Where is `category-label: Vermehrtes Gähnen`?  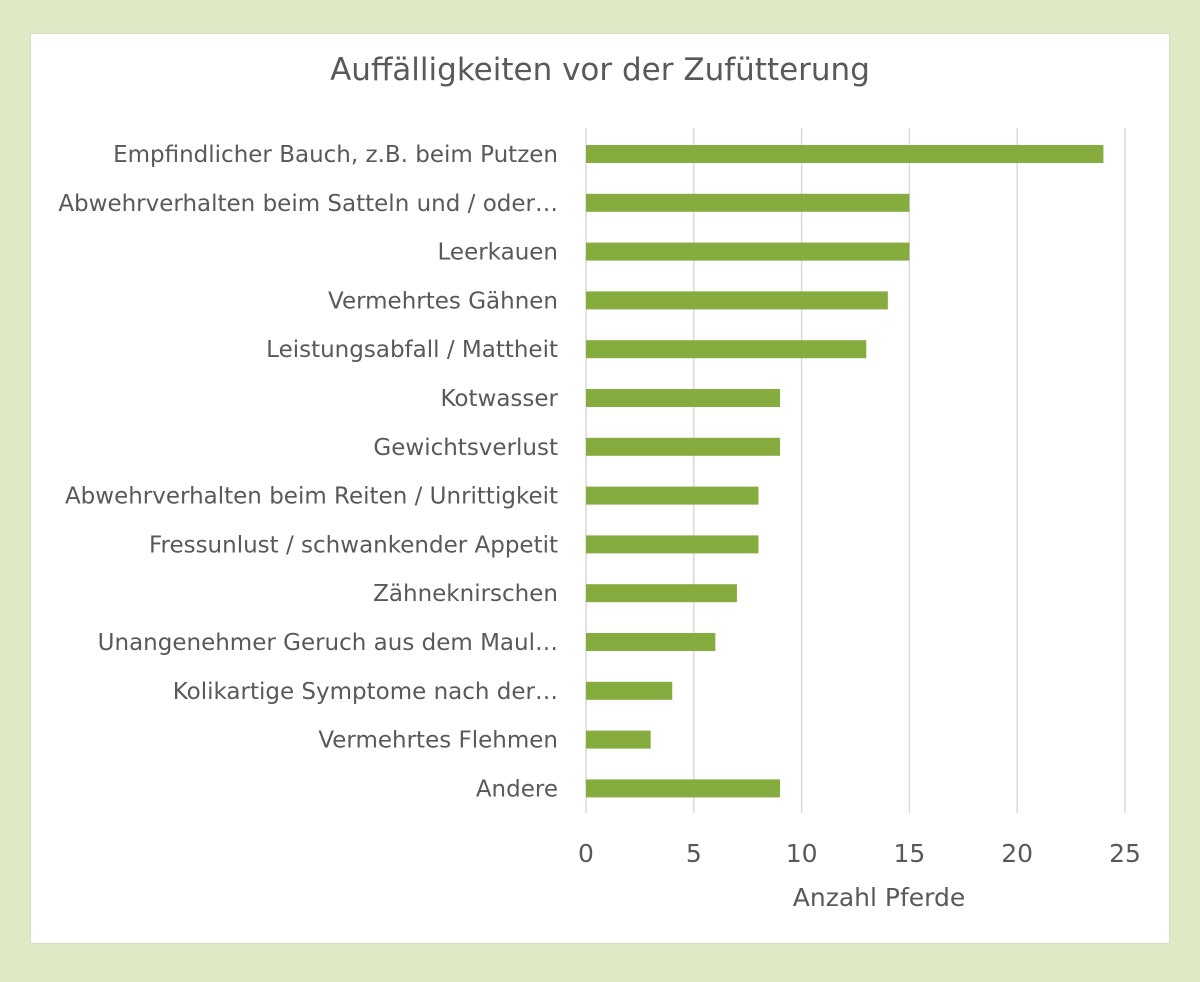
category-label: Vermehrtes Gähnen is located at coordinates (443, 301).